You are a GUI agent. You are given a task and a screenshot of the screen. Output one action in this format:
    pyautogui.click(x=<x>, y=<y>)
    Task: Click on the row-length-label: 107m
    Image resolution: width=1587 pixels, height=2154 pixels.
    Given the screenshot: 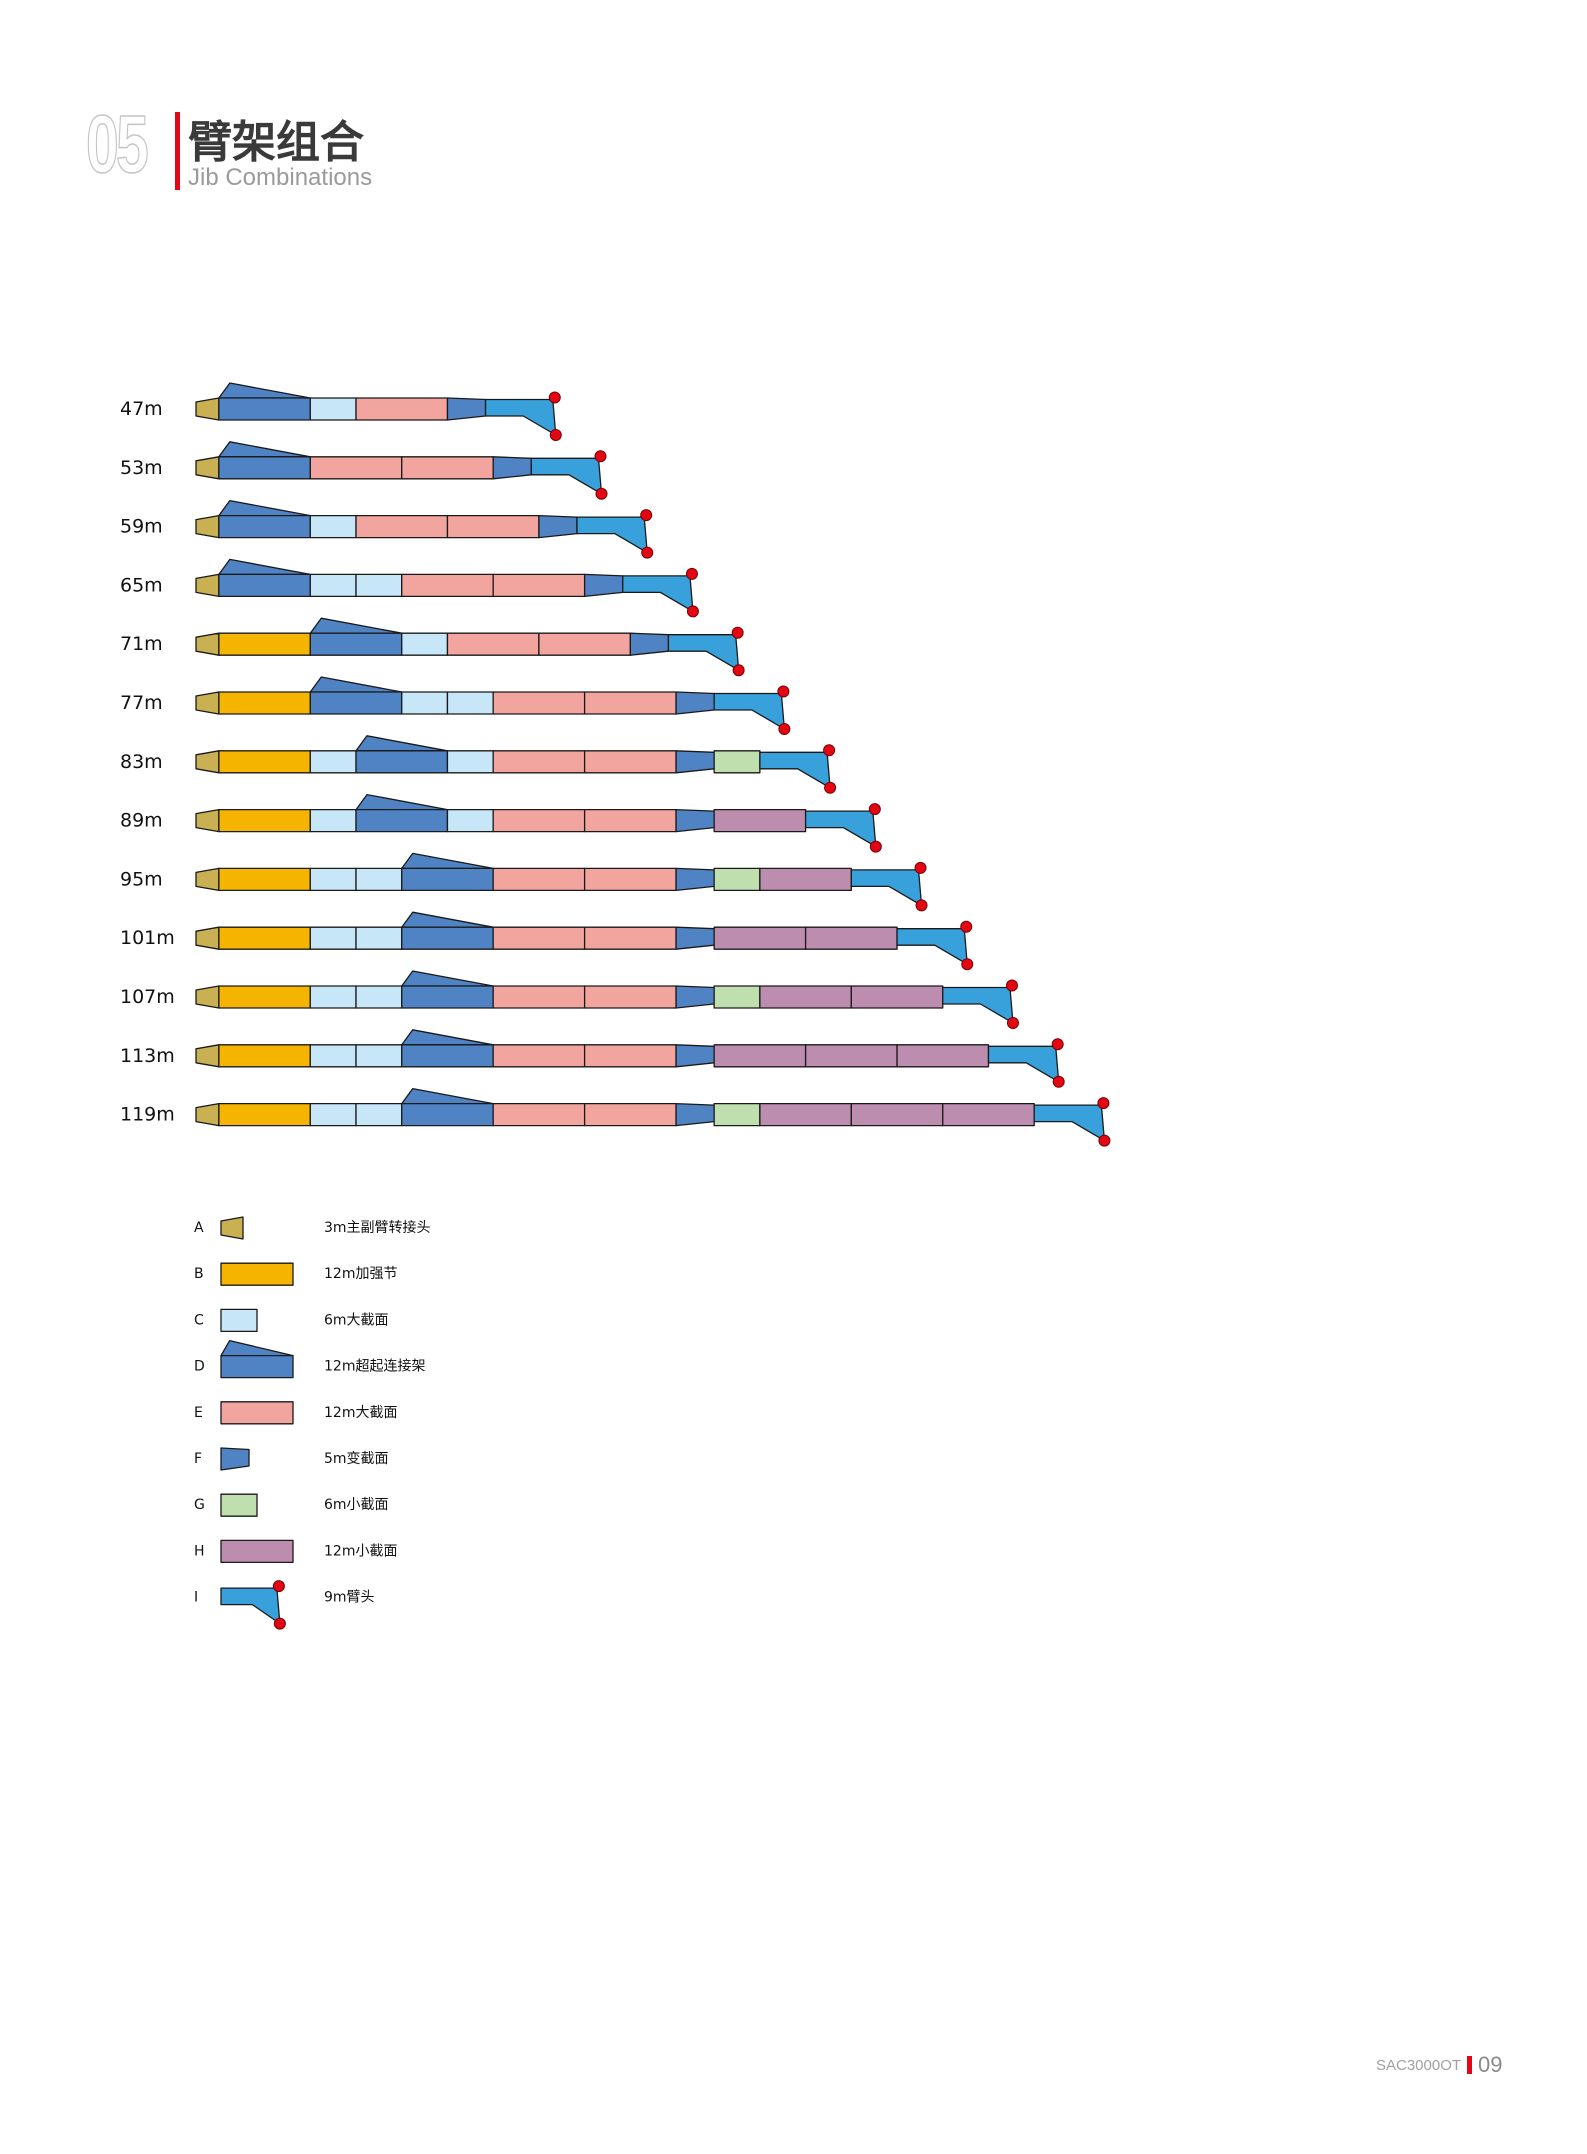 What is the action you would take?
    pyautogui.click(x=147, y=997)
    